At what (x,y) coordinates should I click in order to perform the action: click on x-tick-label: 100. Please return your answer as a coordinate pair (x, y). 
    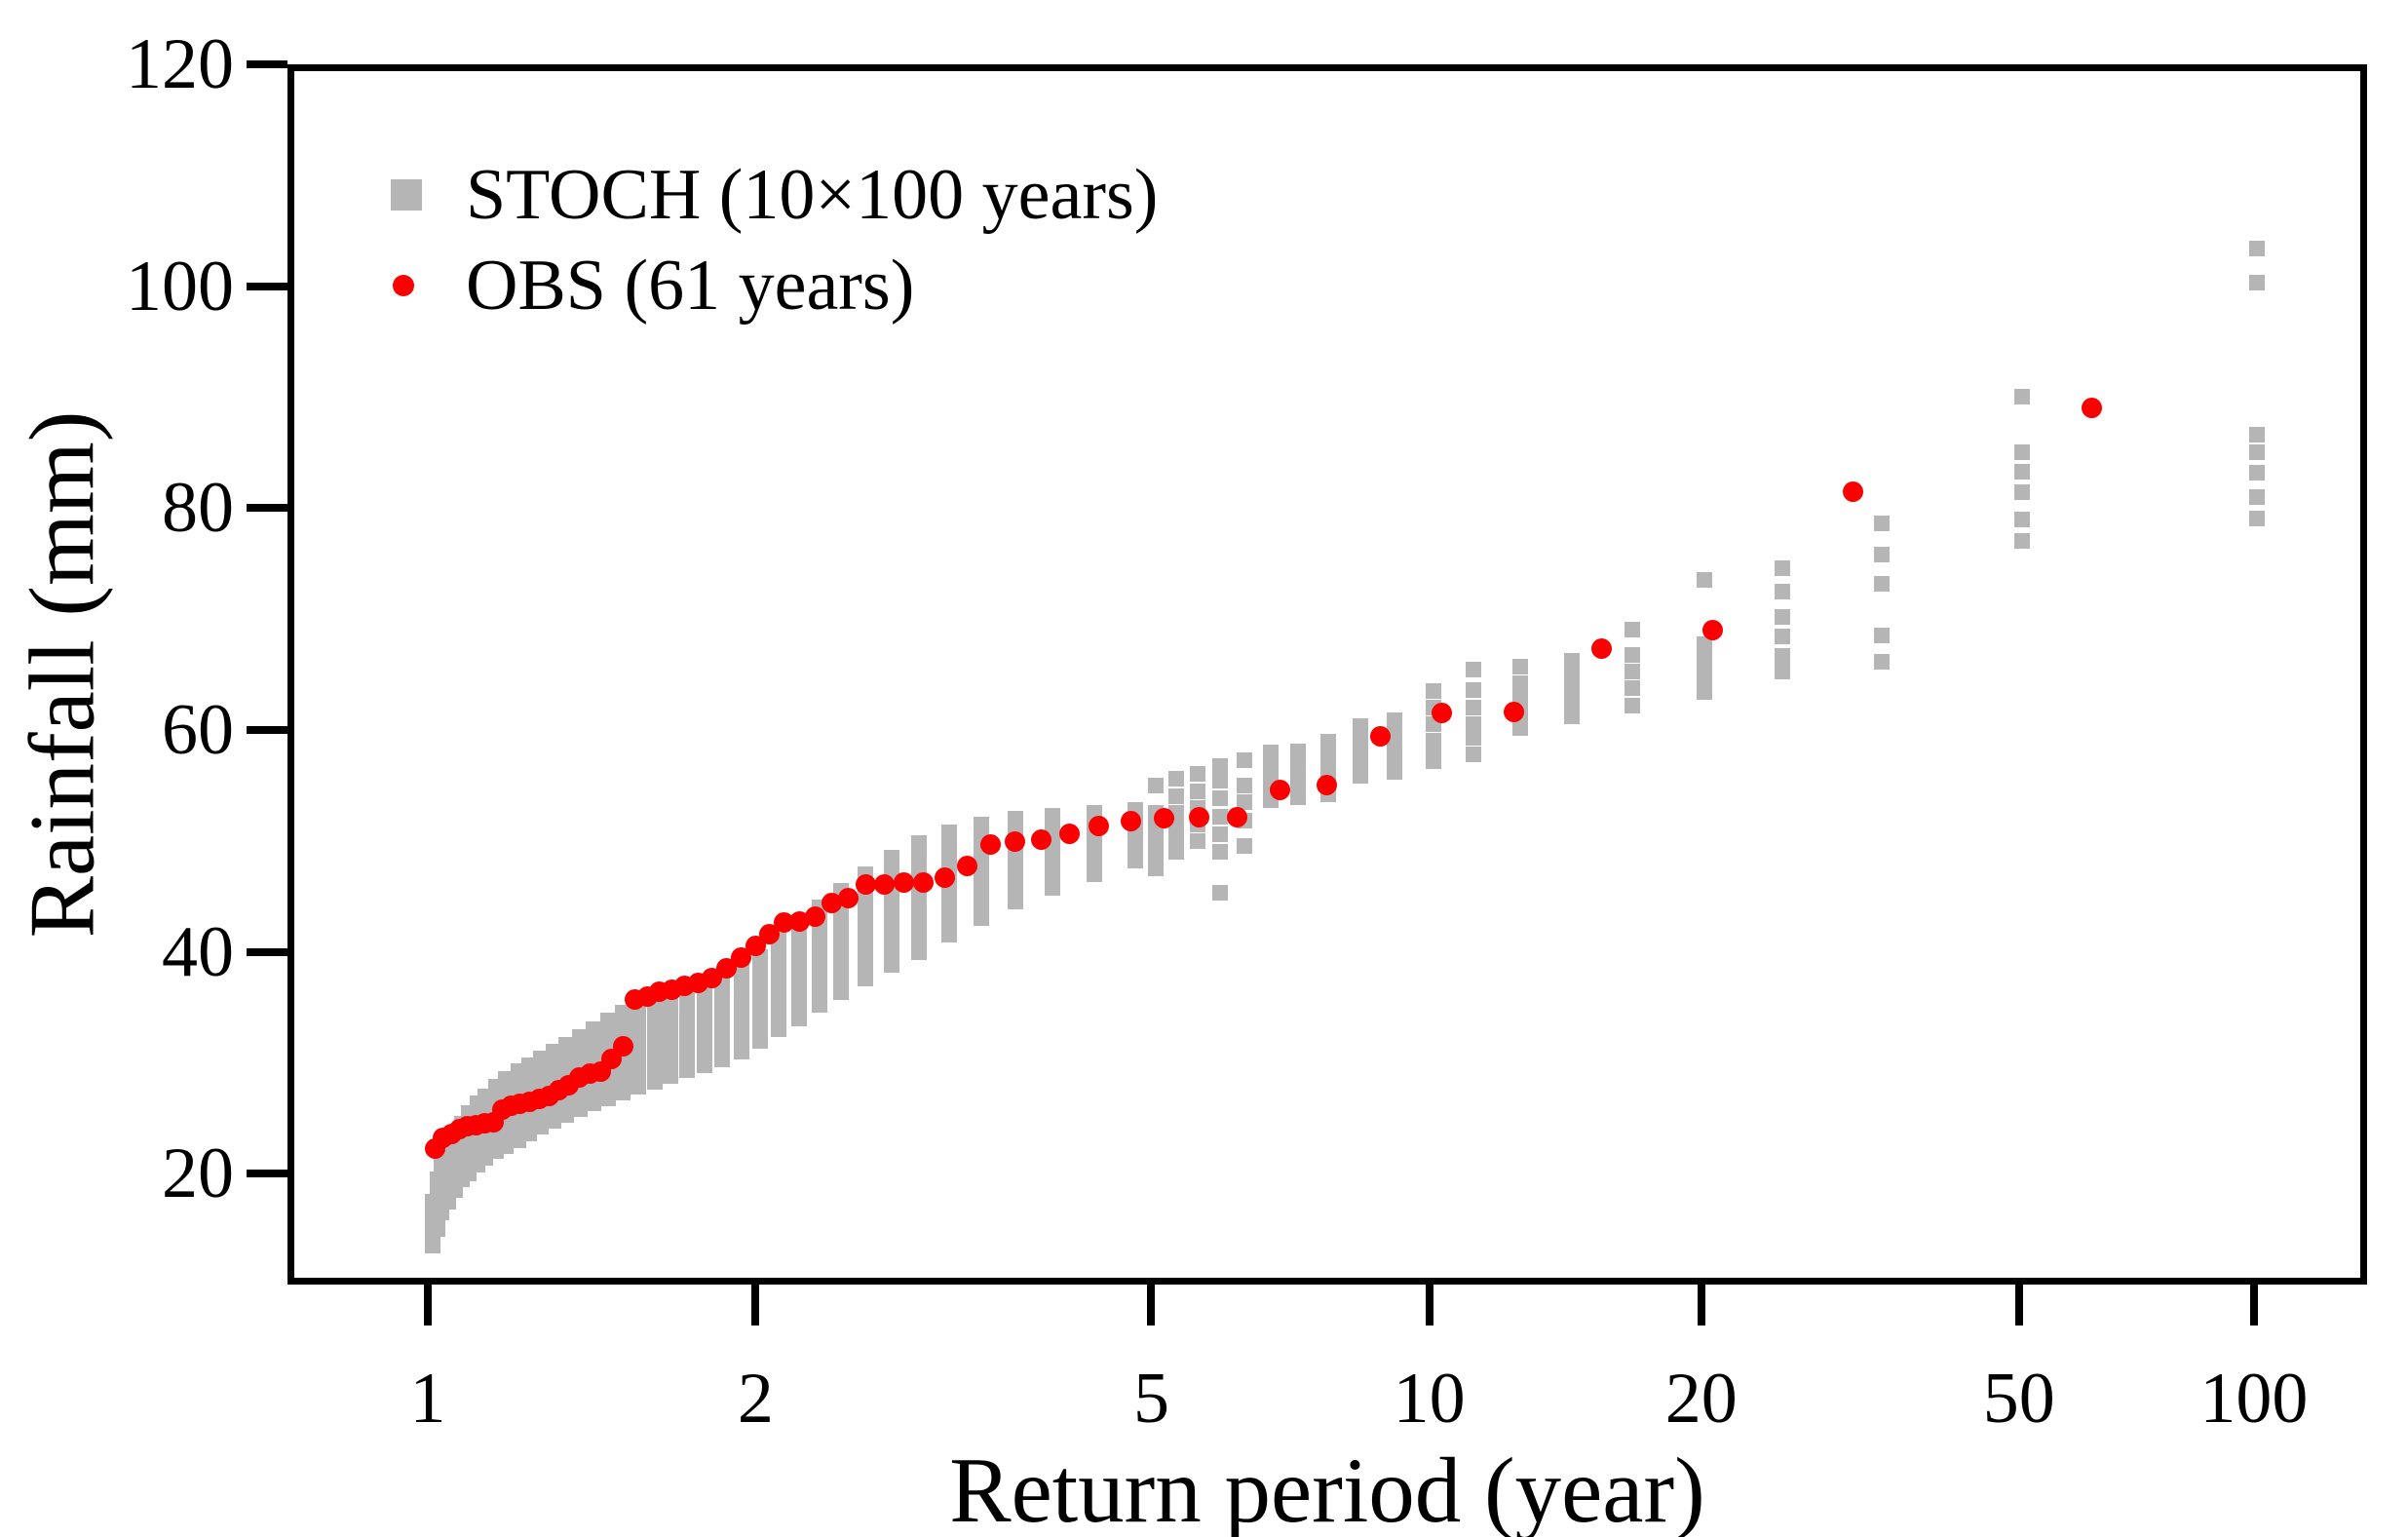
    Looking at the image, I should click on (2254, 1399).